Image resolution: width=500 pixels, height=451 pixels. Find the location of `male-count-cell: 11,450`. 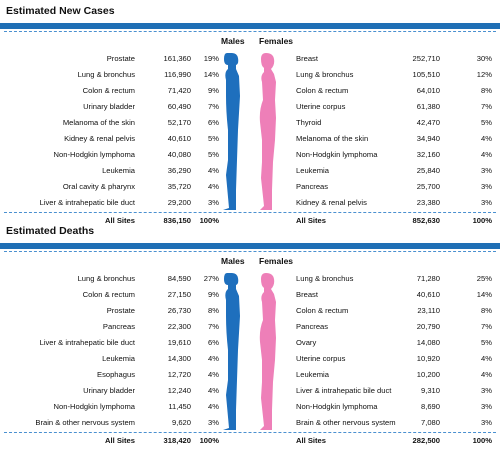

male-count-cell: 11,450 is located at coordinates (179, 406).